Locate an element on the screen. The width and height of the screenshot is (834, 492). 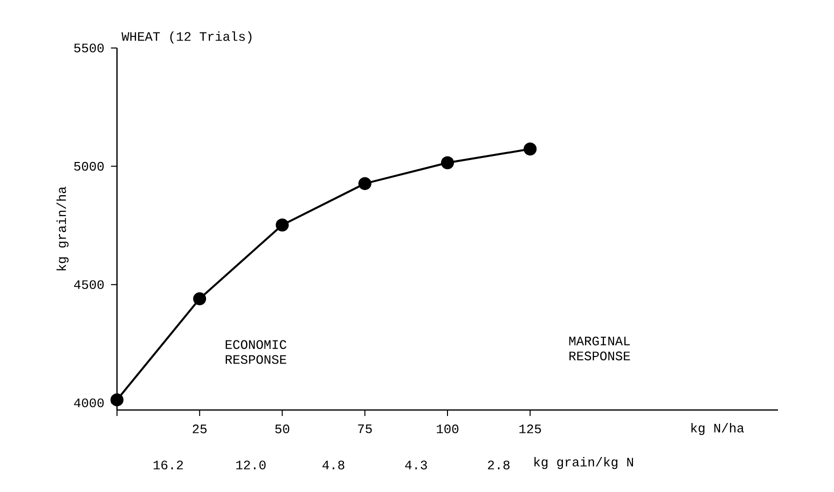
annotation: ECONOMIC RESPONSE is located at coordinates (256, 352).